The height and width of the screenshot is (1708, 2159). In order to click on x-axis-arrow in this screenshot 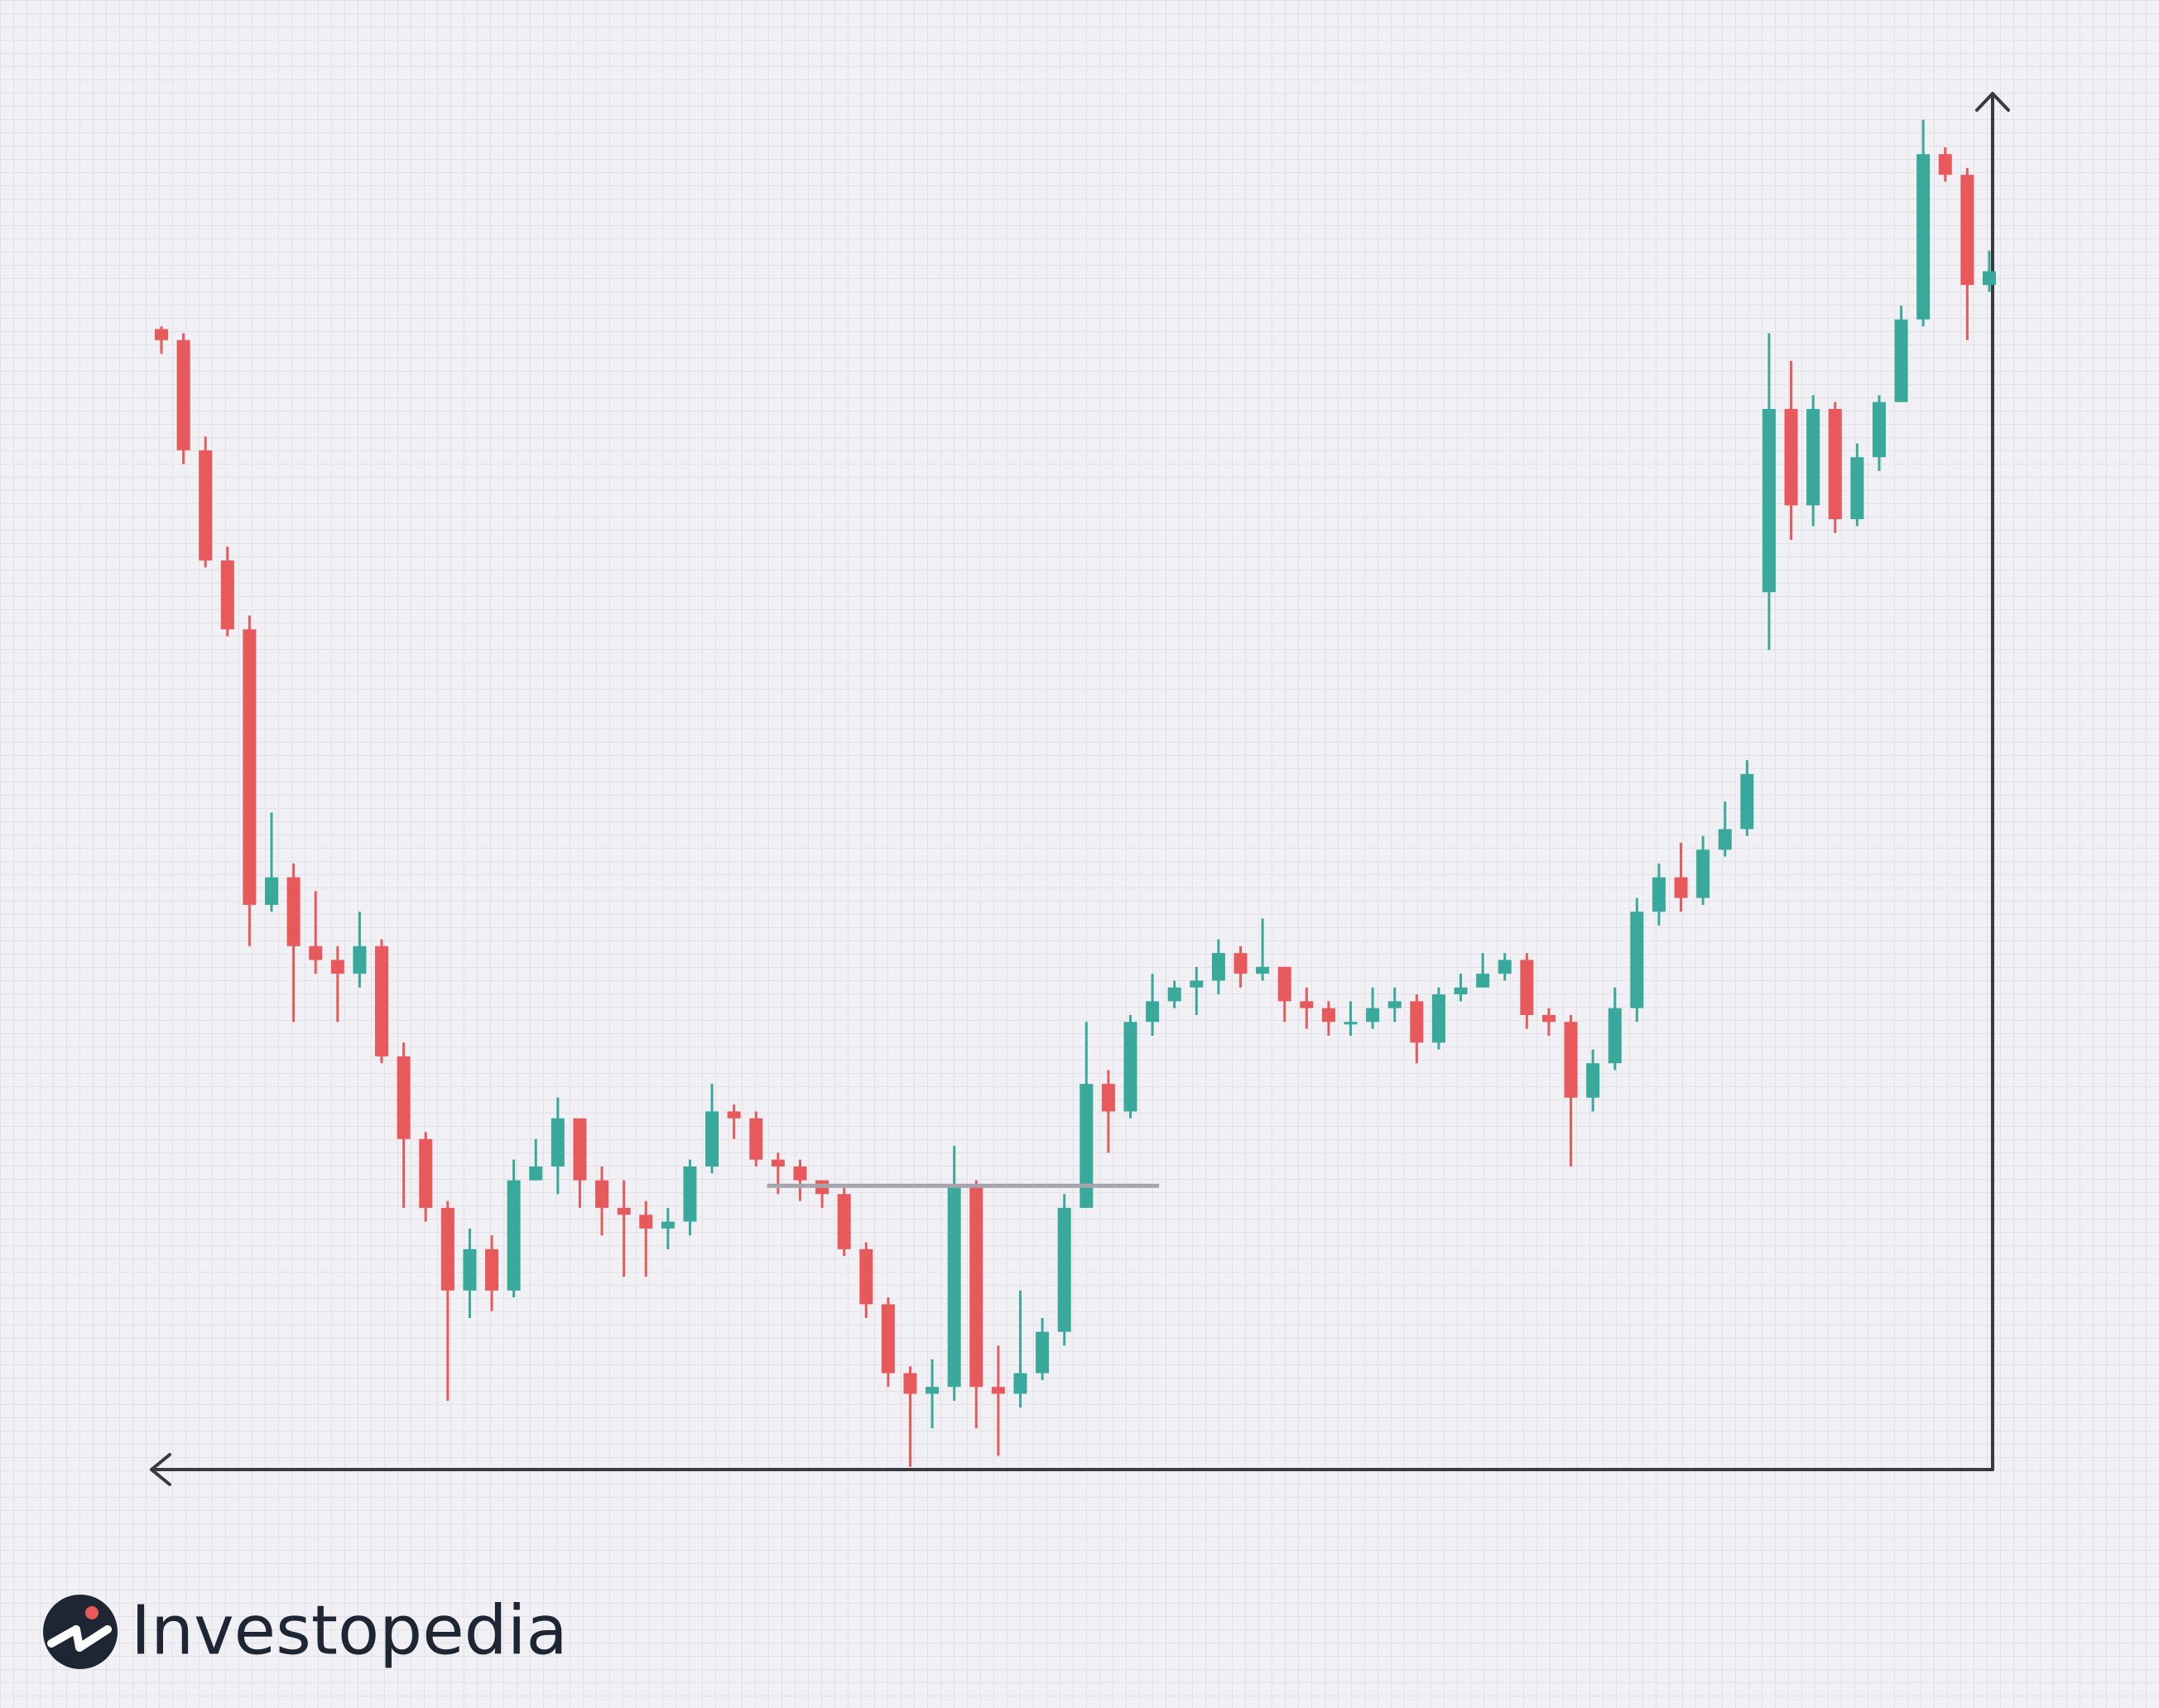, I will do `click(160, 1469)`.